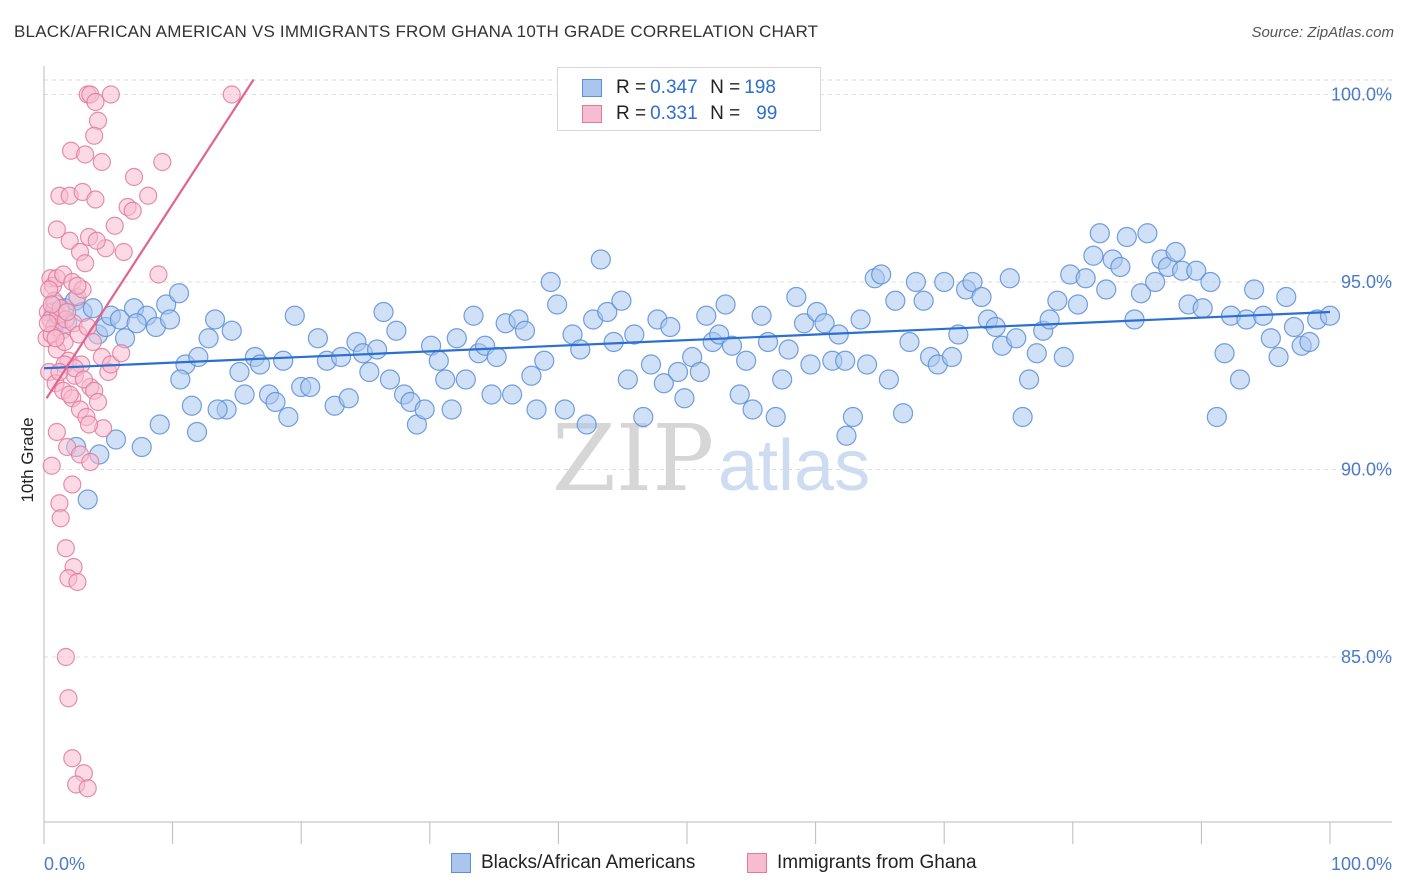 This screenshot has width=1406, height=892. Describe the element at coordinates (64, 864) in the screenshot. I see `x-tick-label-min: 0.0%` at that location.